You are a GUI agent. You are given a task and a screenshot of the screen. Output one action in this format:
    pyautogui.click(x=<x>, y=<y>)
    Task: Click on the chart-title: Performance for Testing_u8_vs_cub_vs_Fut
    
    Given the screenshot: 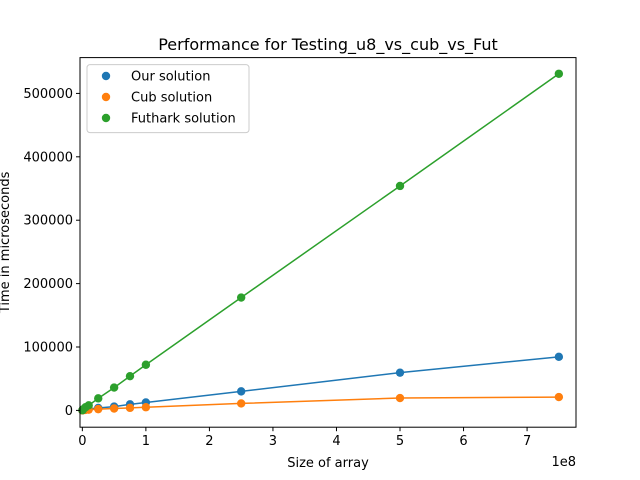 What is the action you would take?
    pyautogui.click(x=328, y=45)
    